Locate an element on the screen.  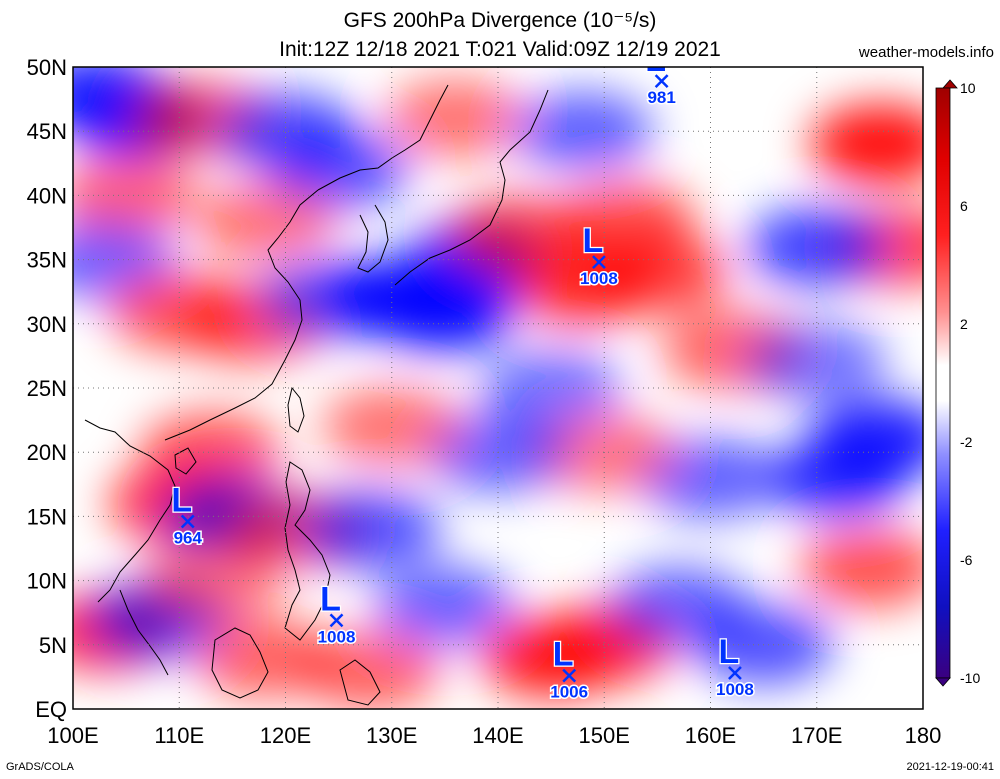
lon-tick-label: 120E is located at coordinates (285, 735).